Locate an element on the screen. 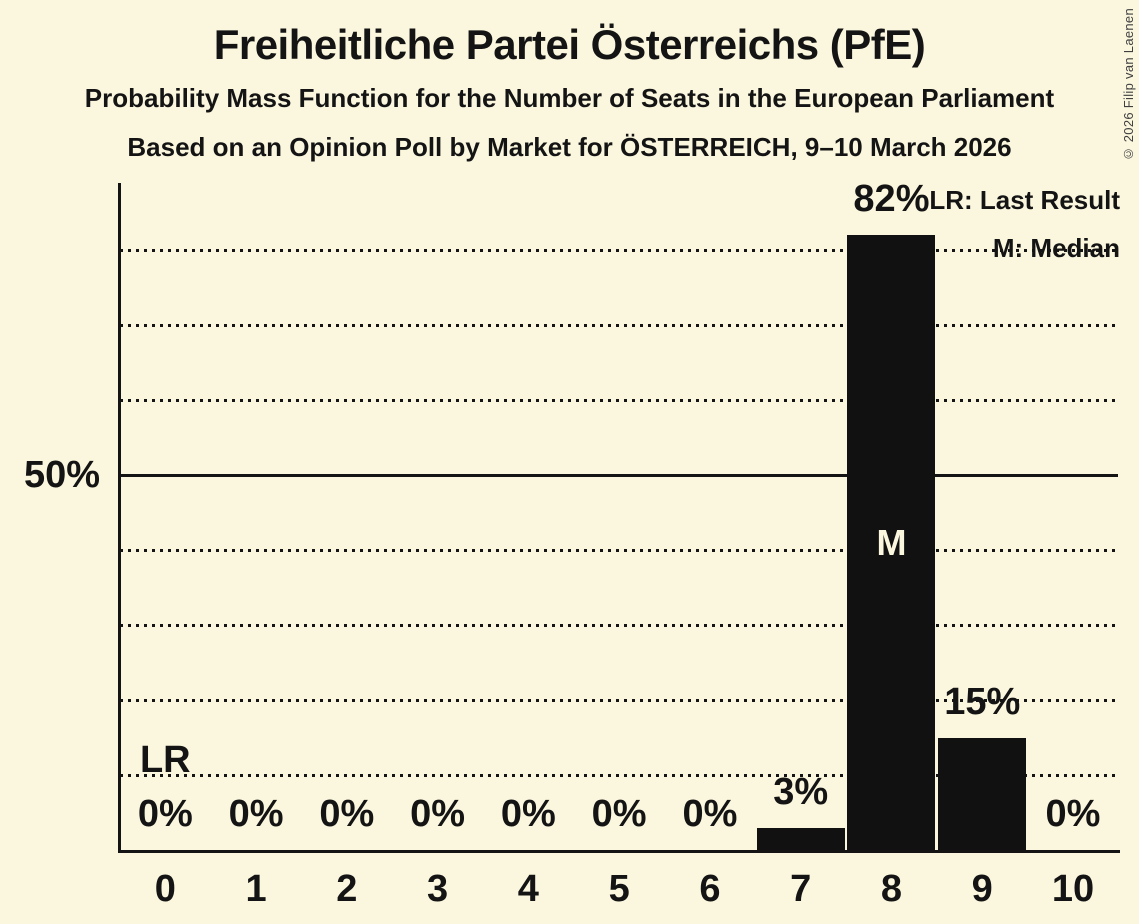  gridline-60pct is located at coordinates (619, 400).